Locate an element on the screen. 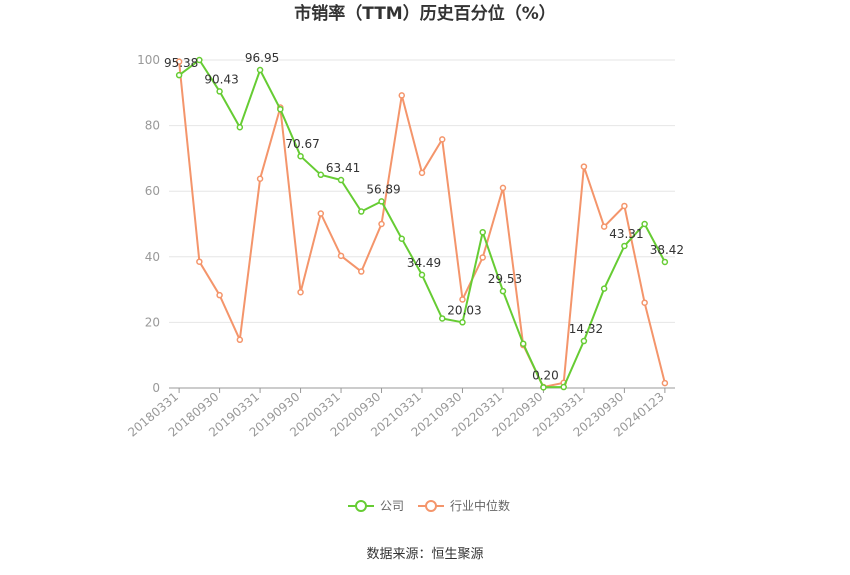  data-label: 90.43 is located at coordinates (221, 79).